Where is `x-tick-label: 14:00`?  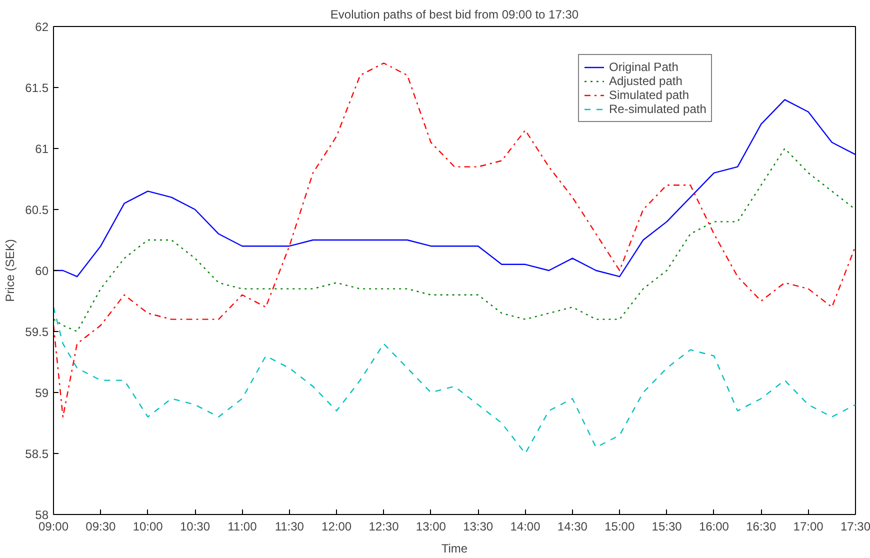 x-tick-label: 14:00 is located at coordinates (525, 527).